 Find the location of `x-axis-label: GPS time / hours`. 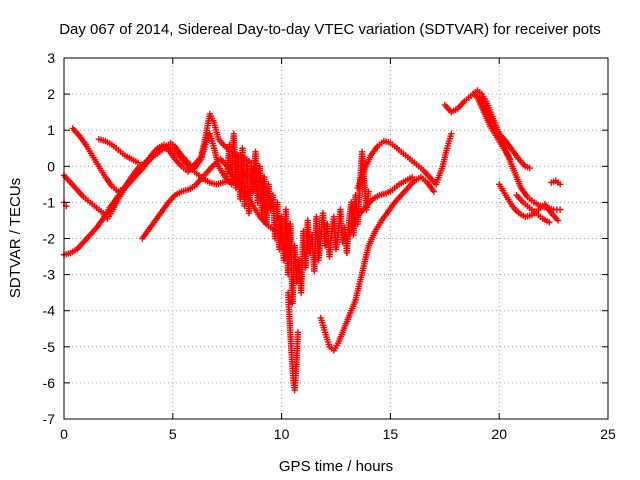

x-axis-label: GPS time / hours is located at coordinates (336, 466).